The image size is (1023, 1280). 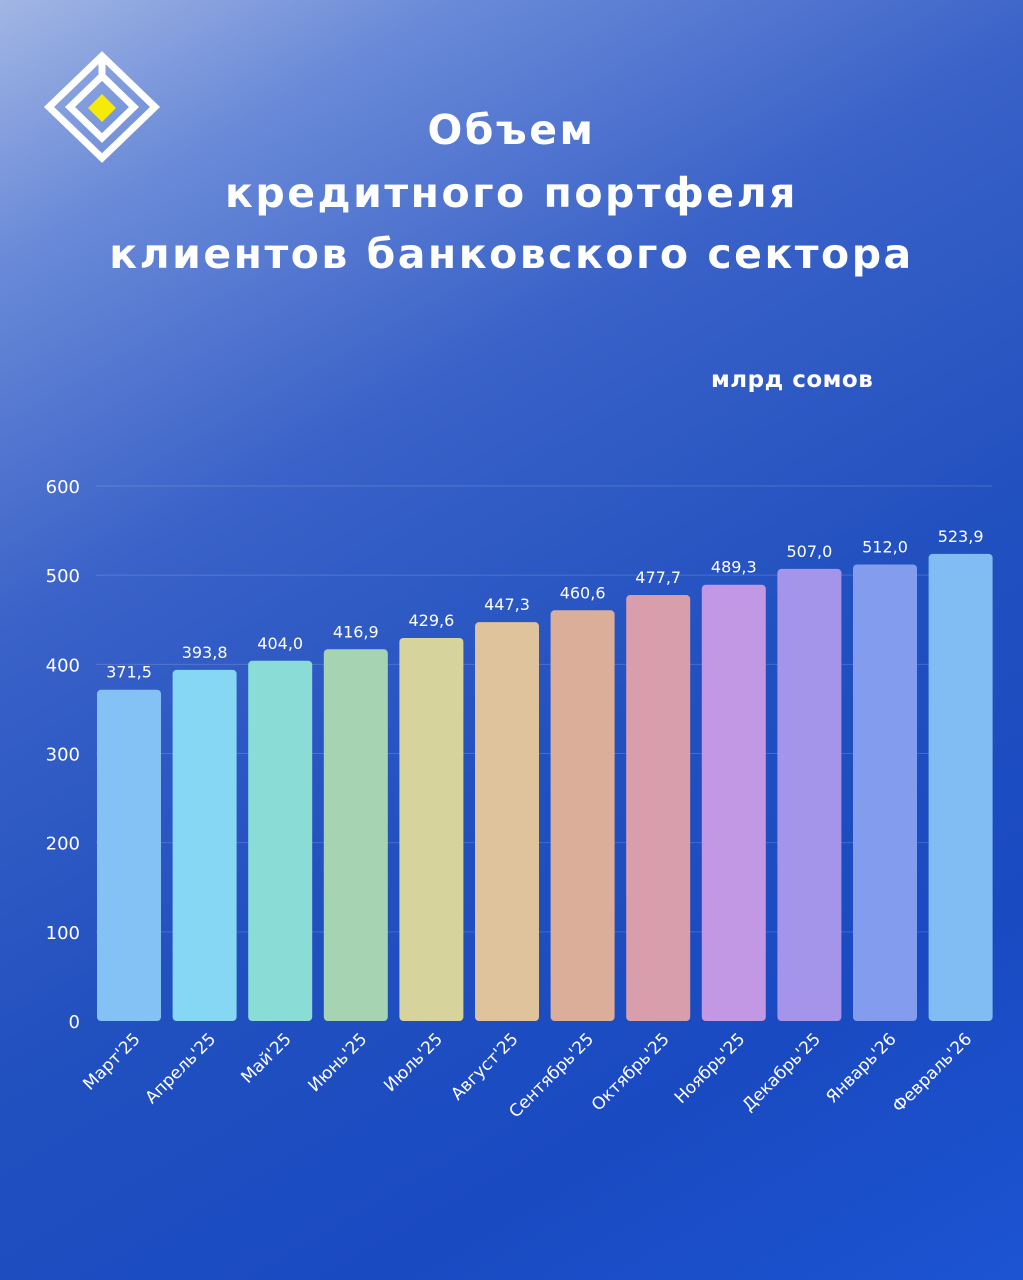 What do you see at coordinates (710, 1068) in the screenshot?
I see `x-tick-label: Ноябрь'25` at bounding box center [710, 1068].